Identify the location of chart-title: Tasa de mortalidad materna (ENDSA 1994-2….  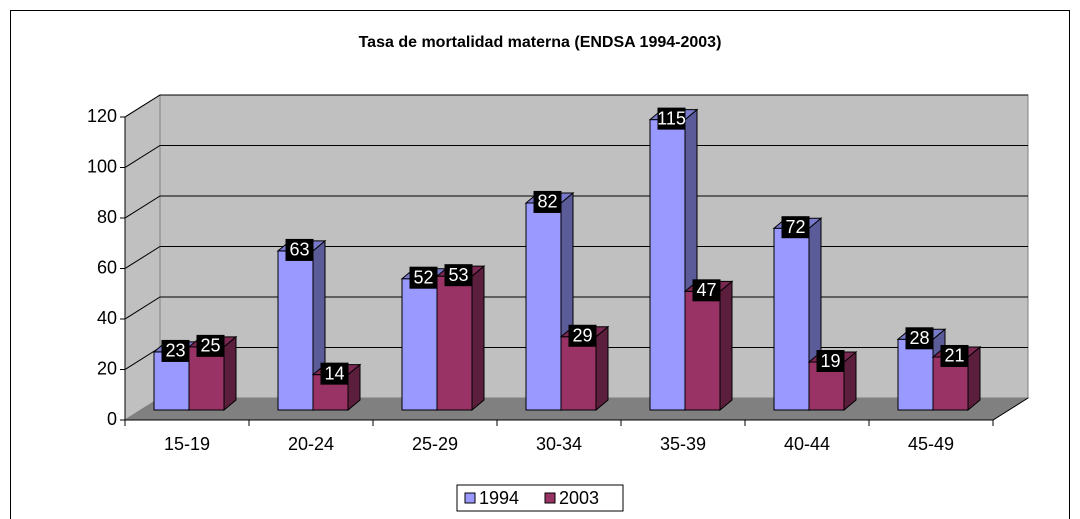
(540, 42).